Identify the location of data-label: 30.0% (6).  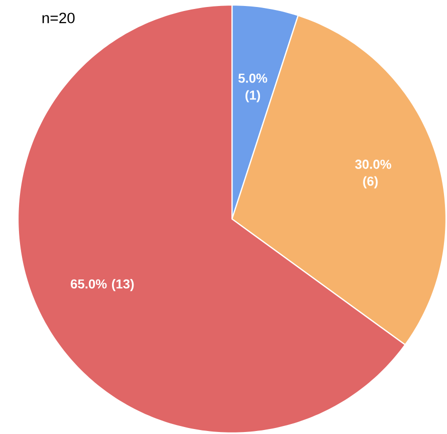
(373, 174).